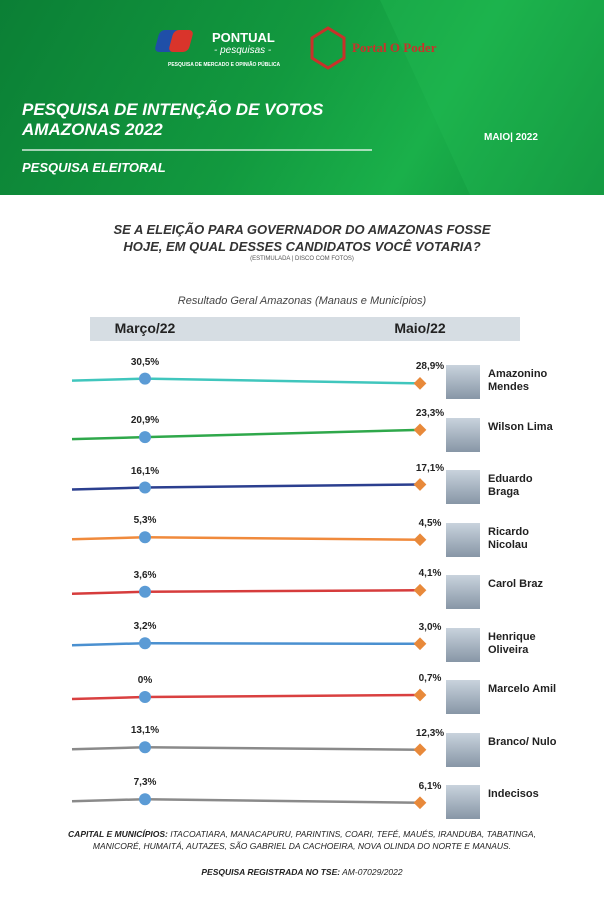 This screenshot has height=900, width=604. What do you see at coordinates (243, 50) in the screenshot?
I see `brand-sub: - pesquisas -` at bounding box center [243, 50].